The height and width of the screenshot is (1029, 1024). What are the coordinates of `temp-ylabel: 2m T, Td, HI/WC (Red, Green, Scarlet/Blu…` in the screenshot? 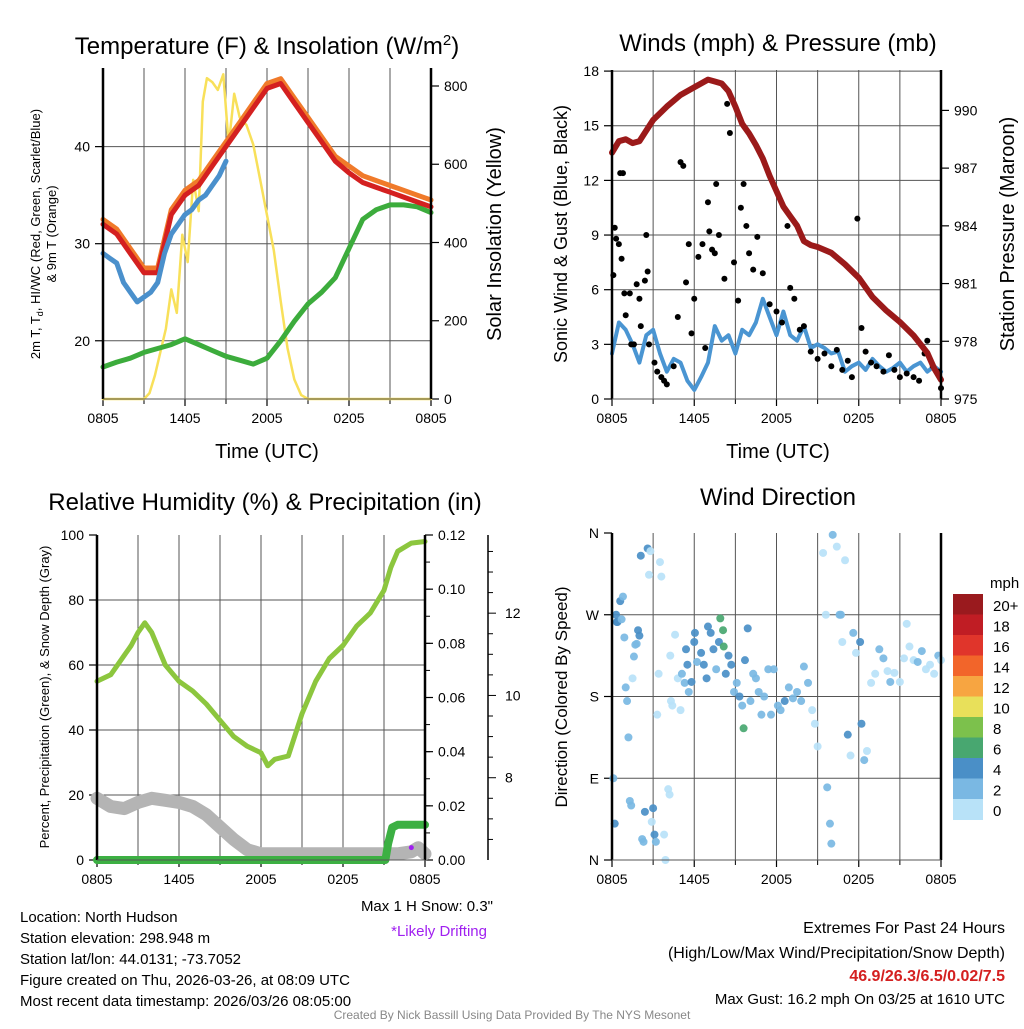 It's located at (36, 234).